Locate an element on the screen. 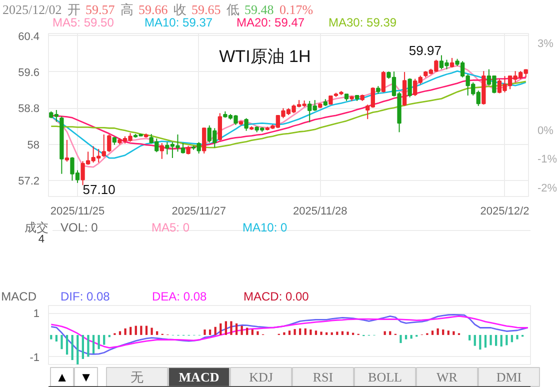 The image size is (560, 387). y-tick-label: -1 is located at coordinates (35, 358).